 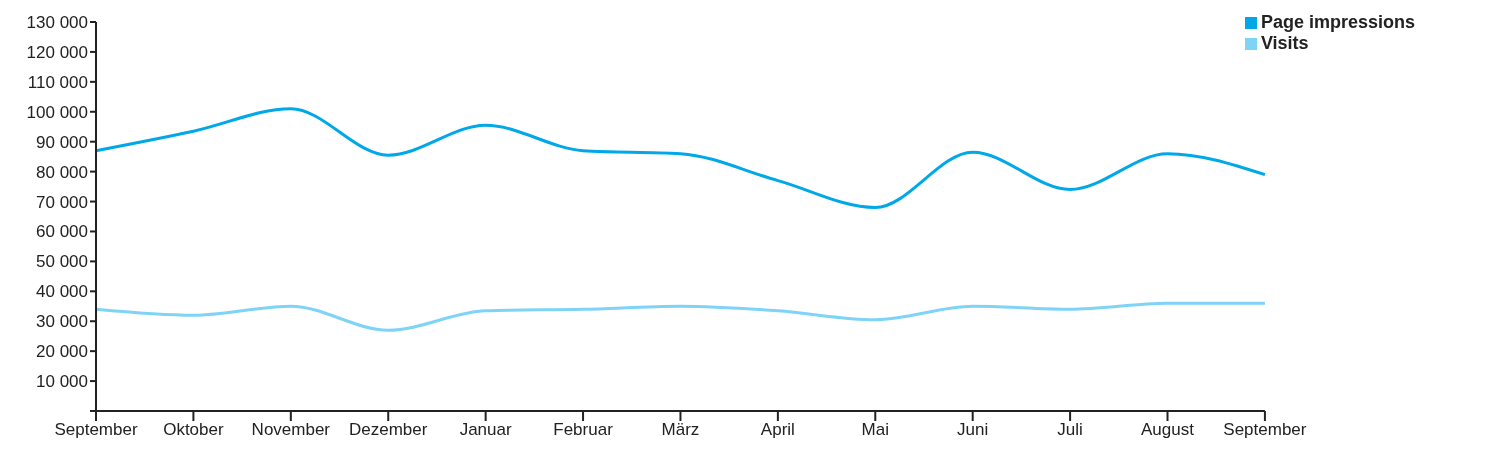 What do you see at coordinates (62, 322) in the screenshot?
I see `y-tick-label: 30 000` at bounding box center [62, 322].